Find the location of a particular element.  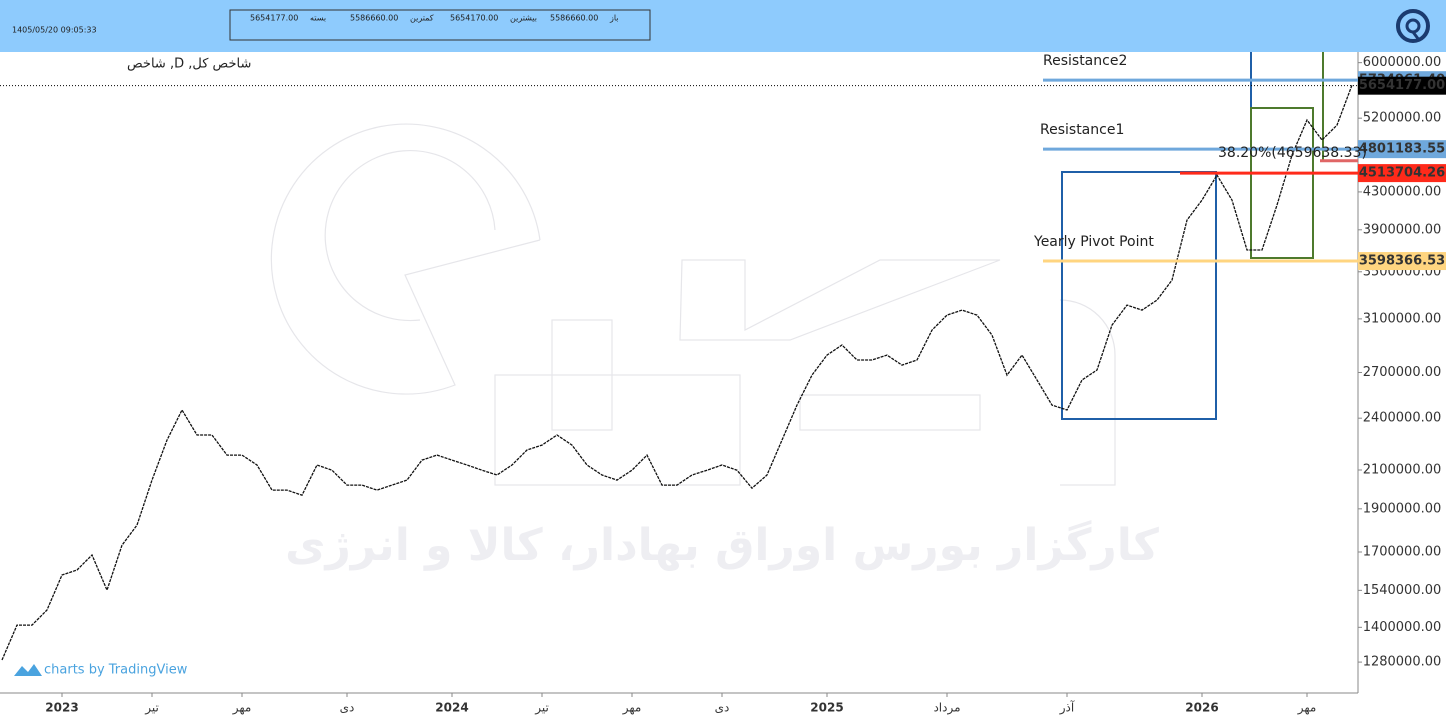

y-tick-label: 2700000.00 is located at coordinates (1402, 372).